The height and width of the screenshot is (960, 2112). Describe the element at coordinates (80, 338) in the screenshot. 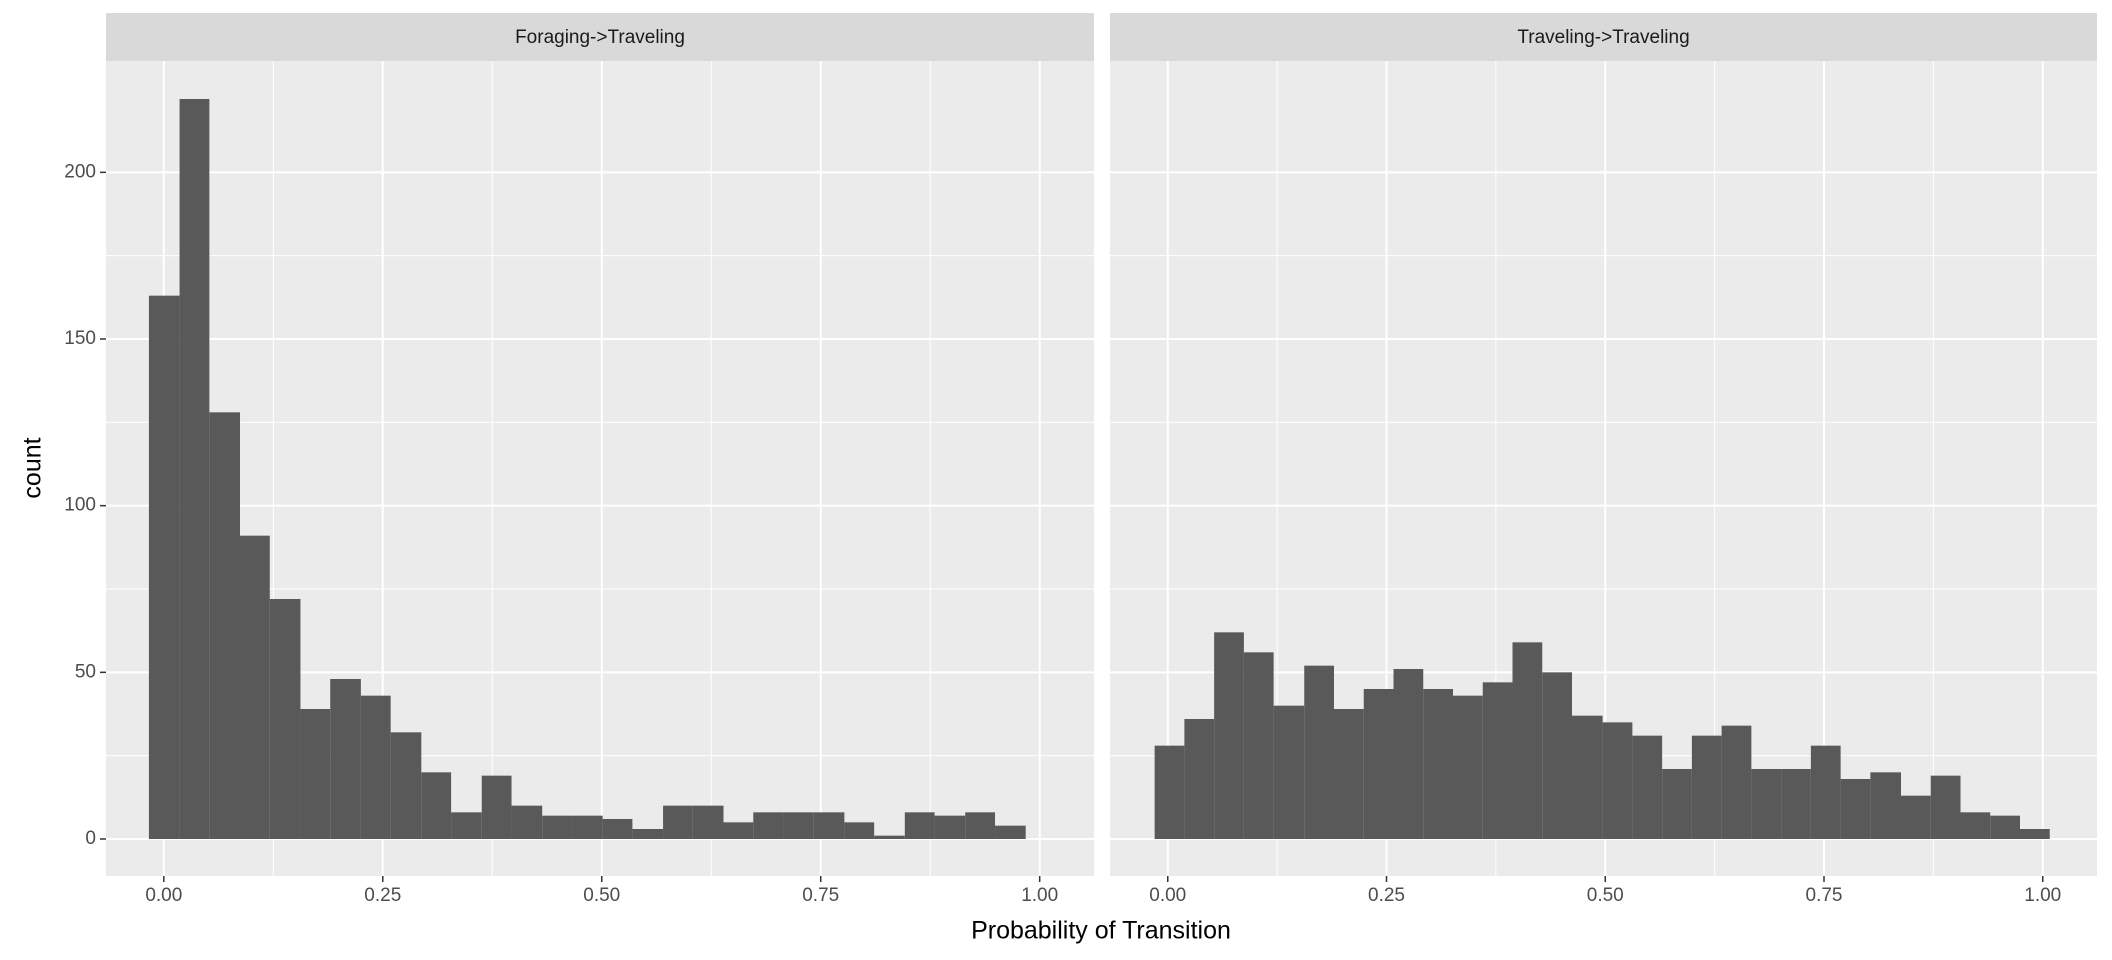

I see `y-tick-label: 150` at that location.